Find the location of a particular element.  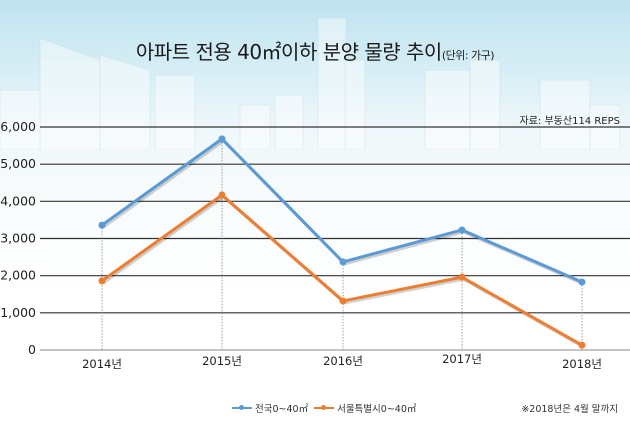

legend-swatch-national is located at coordinates (242, 407).